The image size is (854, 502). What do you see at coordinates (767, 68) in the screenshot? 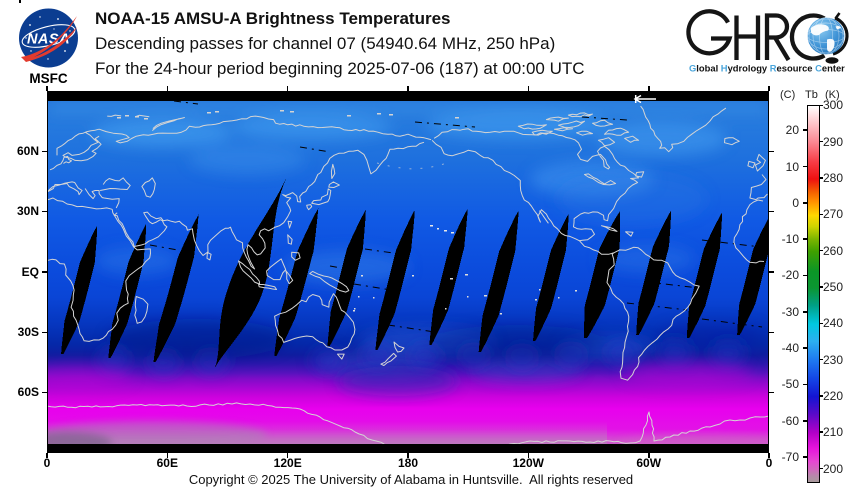
I see `svg-text:Global Hydrology Resource Cent: Global Hydrology Resource Center` at bounding box center [767, 68].